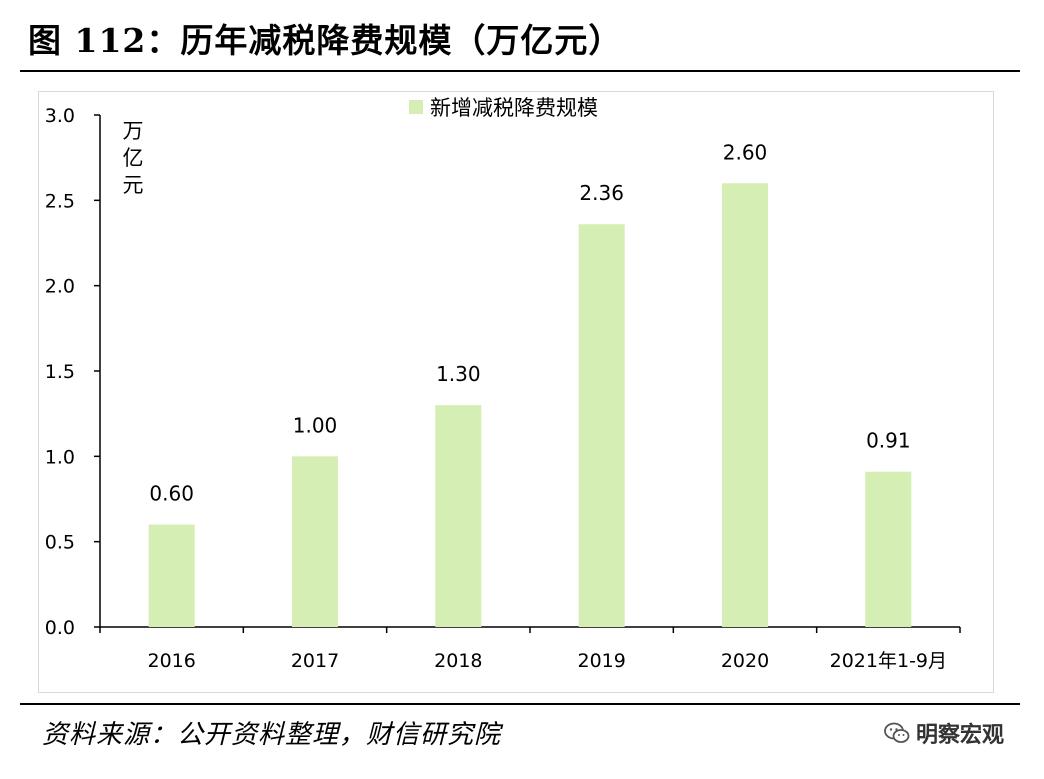  What do you see at coordinates (60, 457) in the screenshot?
I see `y-tick-label: 1.0` at bounding box center [60, 457].